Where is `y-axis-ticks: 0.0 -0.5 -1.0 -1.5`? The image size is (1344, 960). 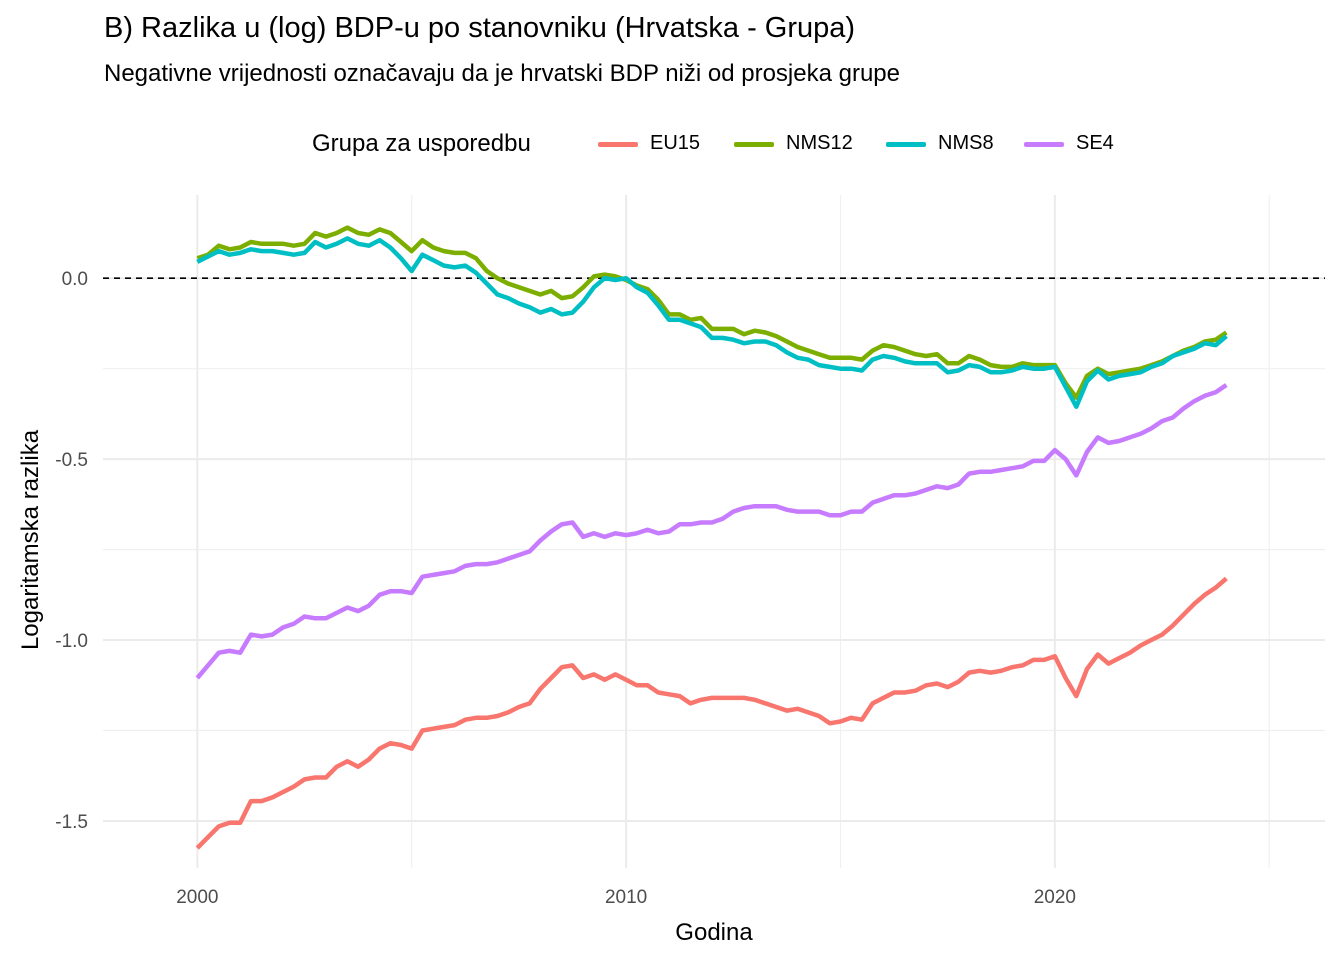 y-axis-ticks: 0.0 -0.5 -1.0 -1.5 is located at coordinates (71, 551).